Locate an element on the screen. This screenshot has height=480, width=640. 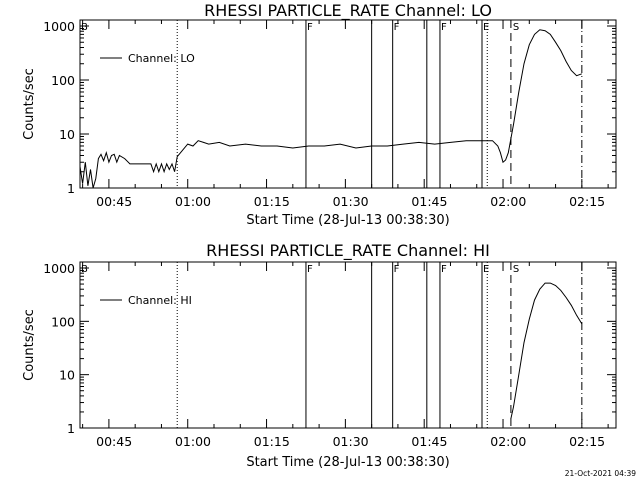
chart-title: RHESSI PARTICLE_RATE Channel: LO is located at coordinates (348, 11).